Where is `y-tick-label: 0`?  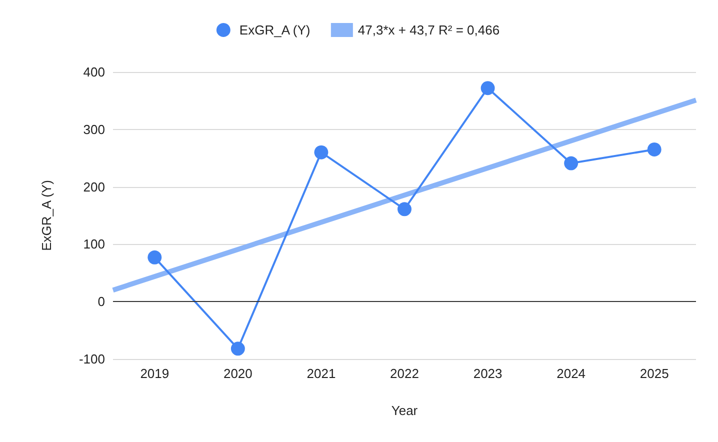
y-tick-label: 0 is located at coordinates (101, 302).